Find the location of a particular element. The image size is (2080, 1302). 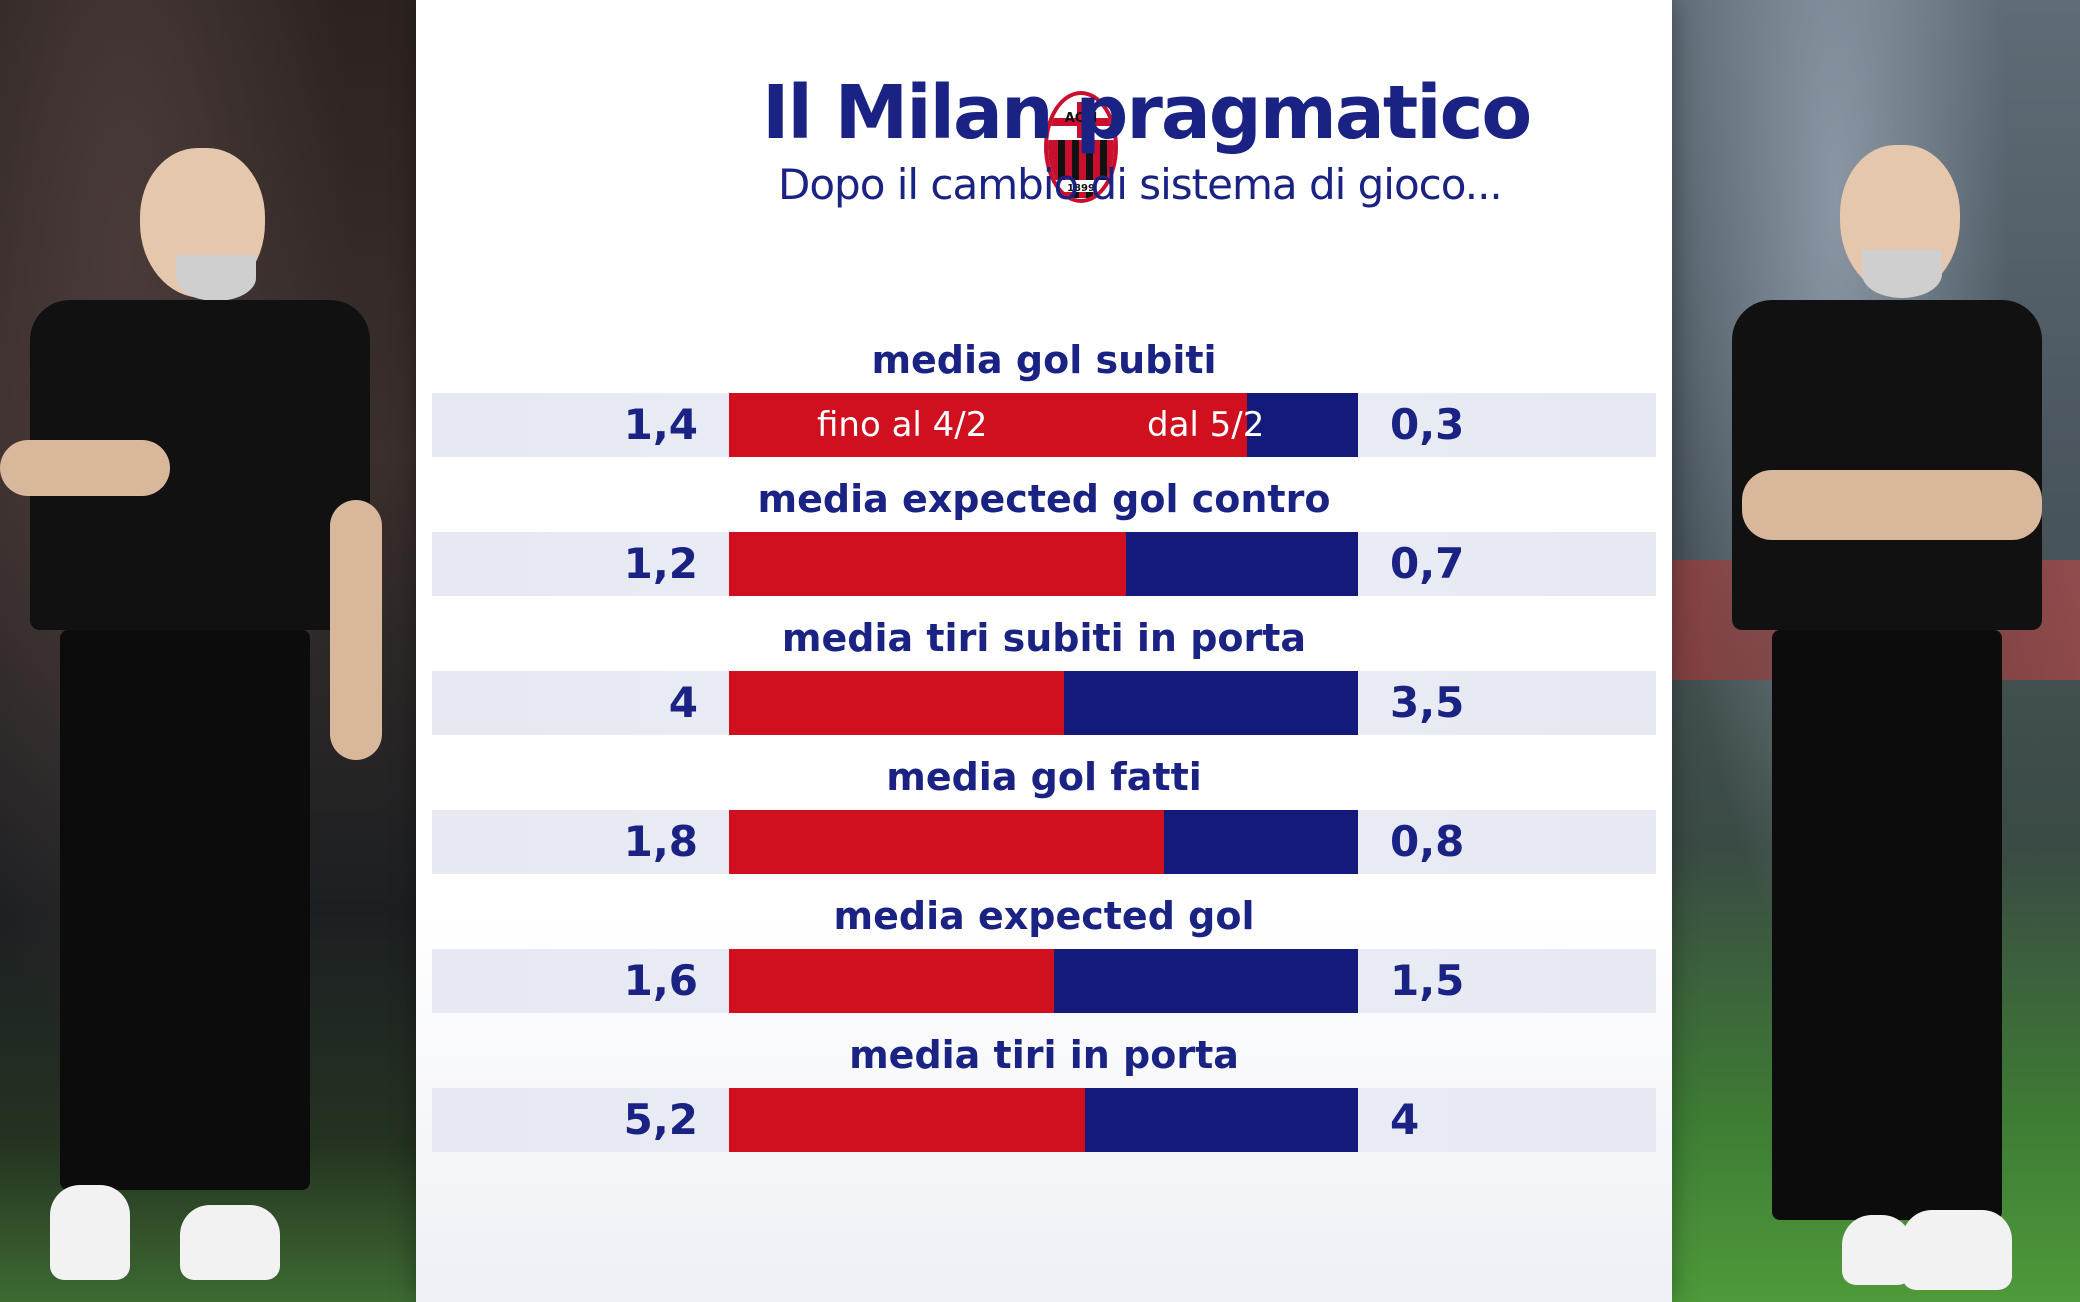

stacked-bar: fino al 4/2 dal 5/2 is located at coordinates (1043, 425).